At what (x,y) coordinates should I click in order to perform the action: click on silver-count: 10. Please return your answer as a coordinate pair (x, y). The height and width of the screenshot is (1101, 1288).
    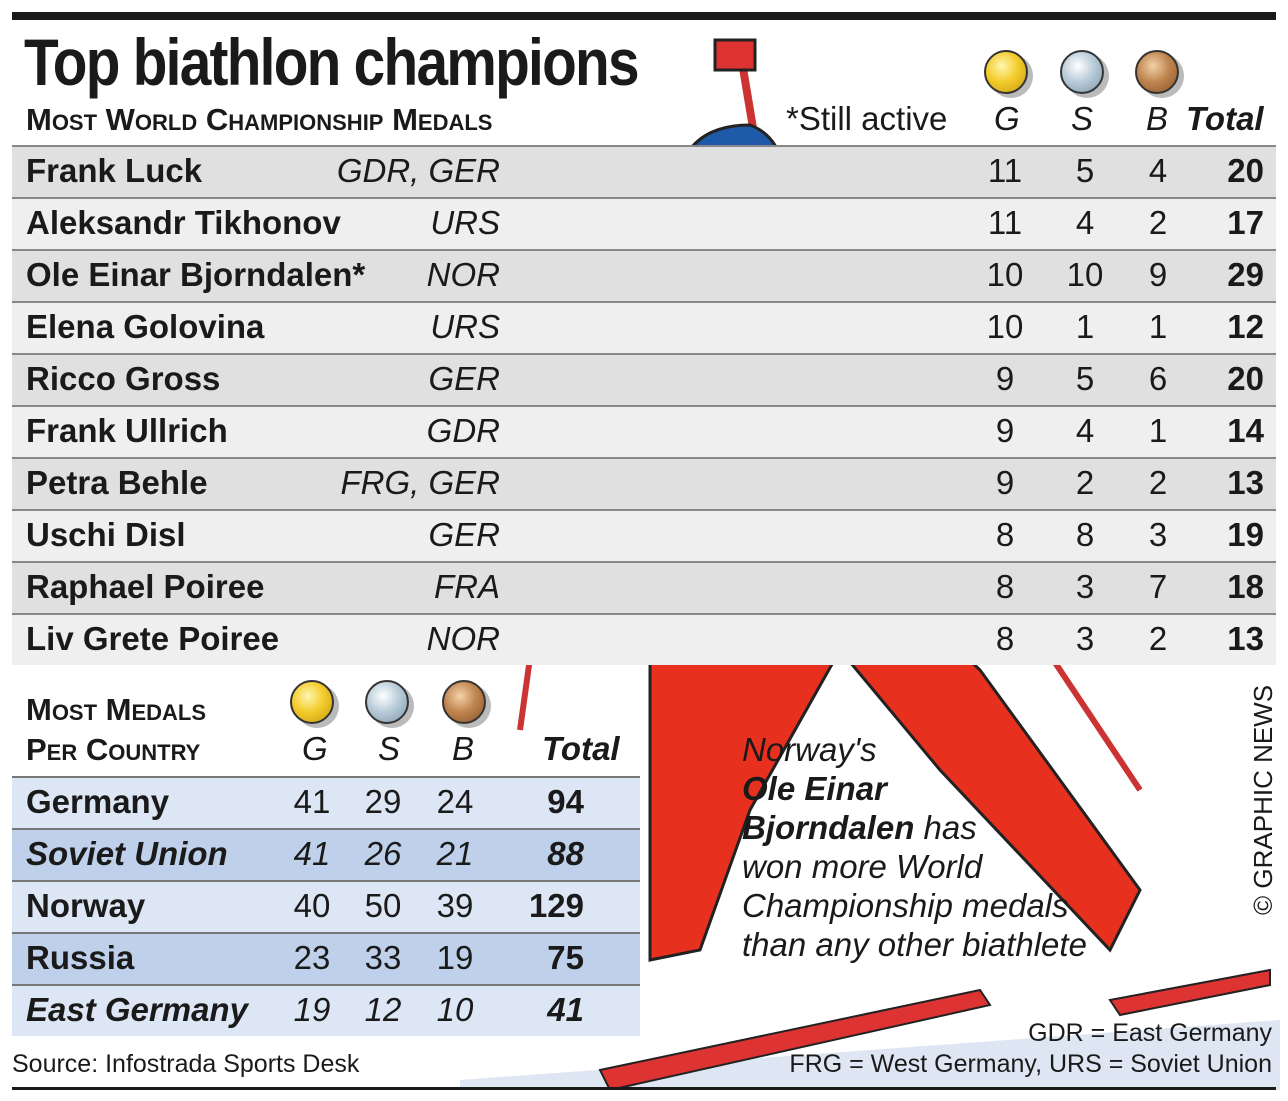
    Looking at the image, I should click on (1085, 274).